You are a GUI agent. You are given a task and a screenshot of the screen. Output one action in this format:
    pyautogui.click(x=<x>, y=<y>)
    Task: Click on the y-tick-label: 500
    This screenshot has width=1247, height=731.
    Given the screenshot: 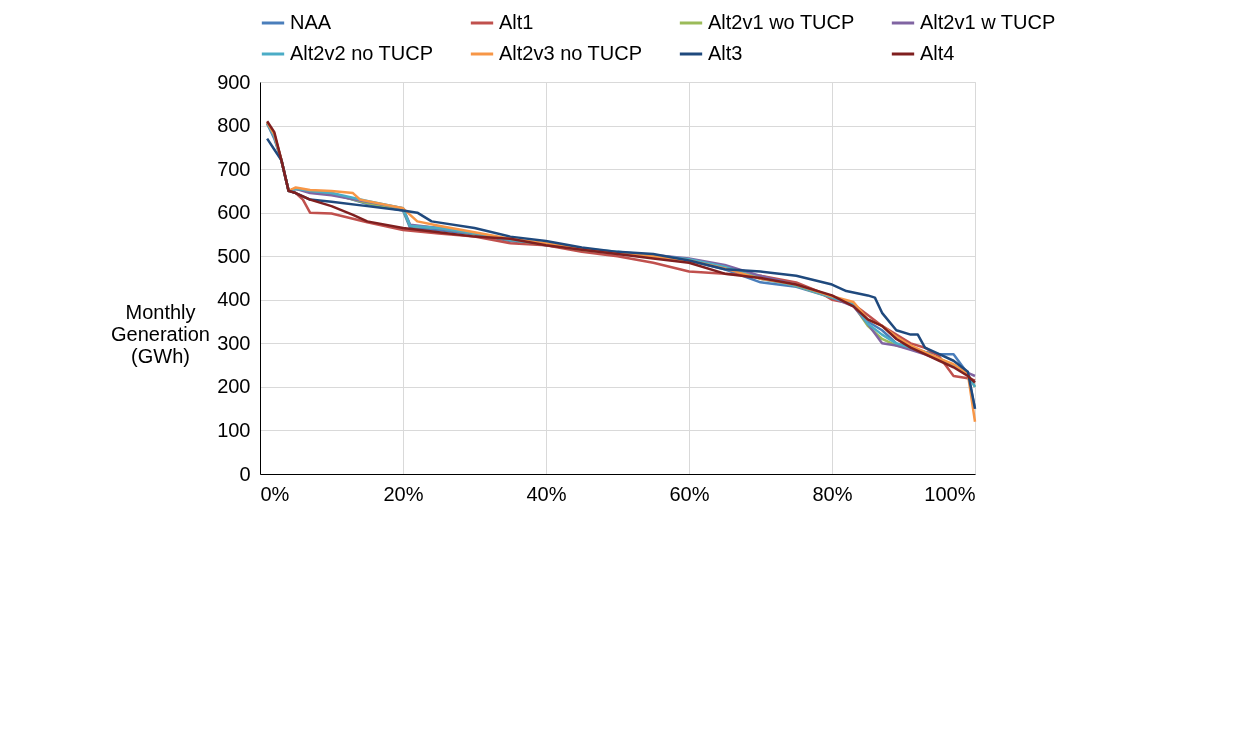 What is the action you would take?
    pyautogui.click(x=234, y=255)
    